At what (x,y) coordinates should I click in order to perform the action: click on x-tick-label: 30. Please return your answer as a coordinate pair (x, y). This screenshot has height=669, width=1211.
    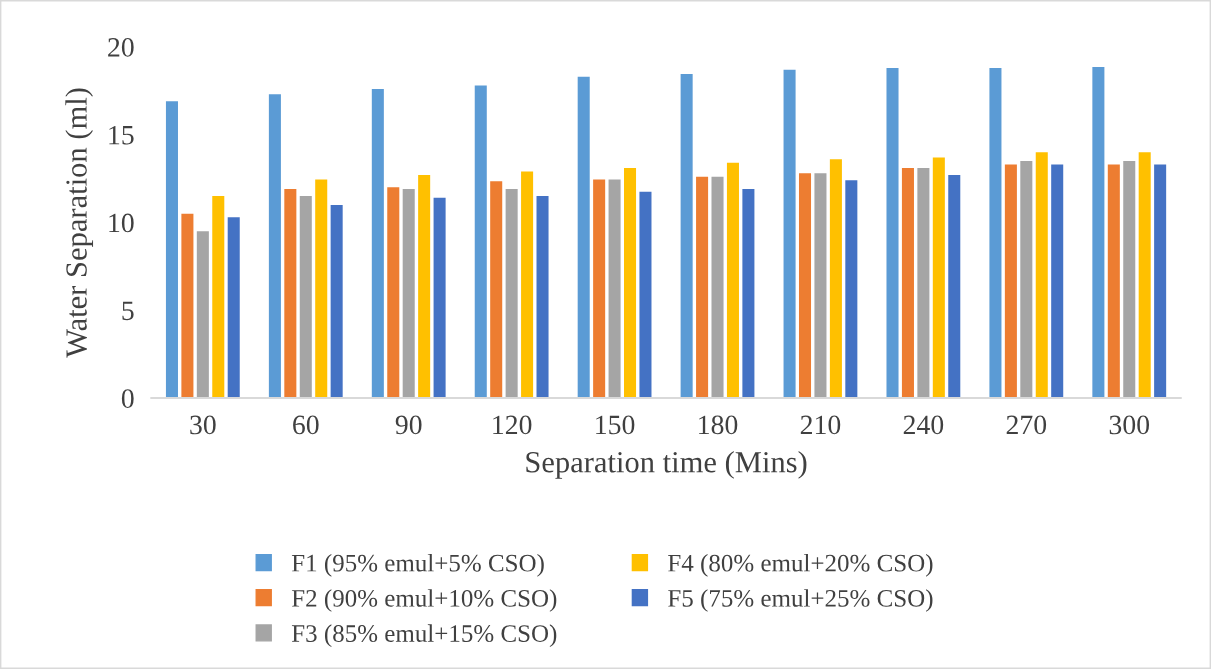
    Looking at the image, I should click on (203, 425).